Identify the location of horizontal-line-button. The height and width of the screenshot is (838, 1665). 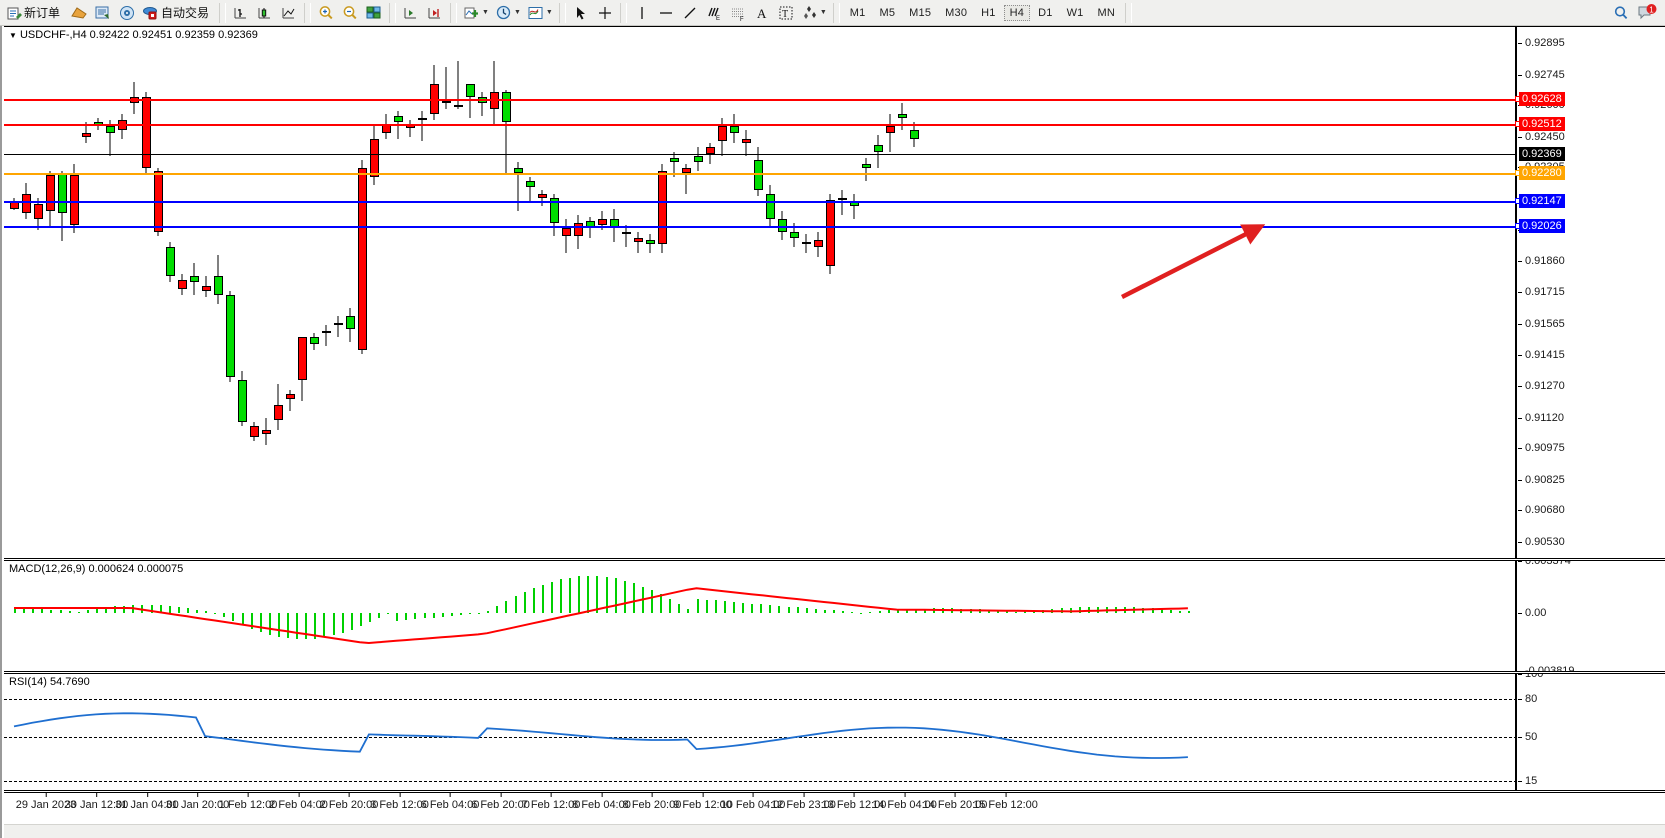
(666, 13).